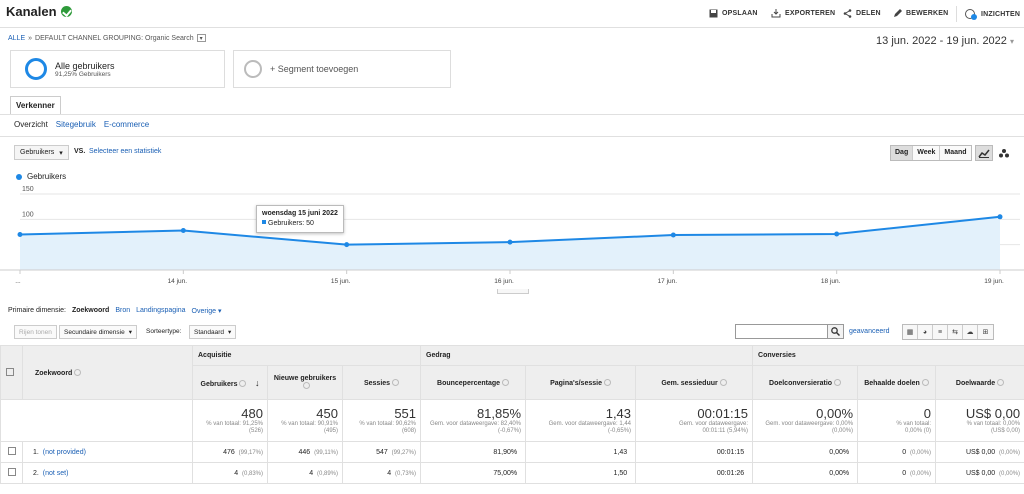  Describe the element at coordinates (920, 13) in the screenshot. I see `edit-button: BEWERKEN` at that location.